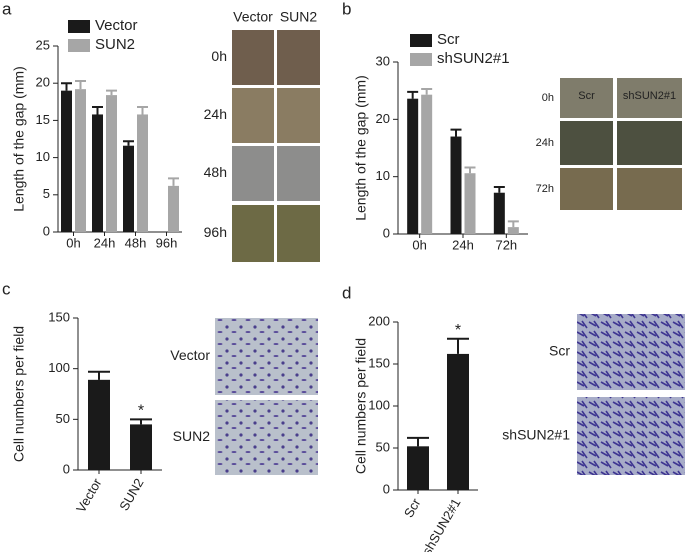 The height and width of the screenshot is (552, 685). Describe the element at coordinates (192, 436) in the screenshot. I see `image-row-label: SUN2` at that location.